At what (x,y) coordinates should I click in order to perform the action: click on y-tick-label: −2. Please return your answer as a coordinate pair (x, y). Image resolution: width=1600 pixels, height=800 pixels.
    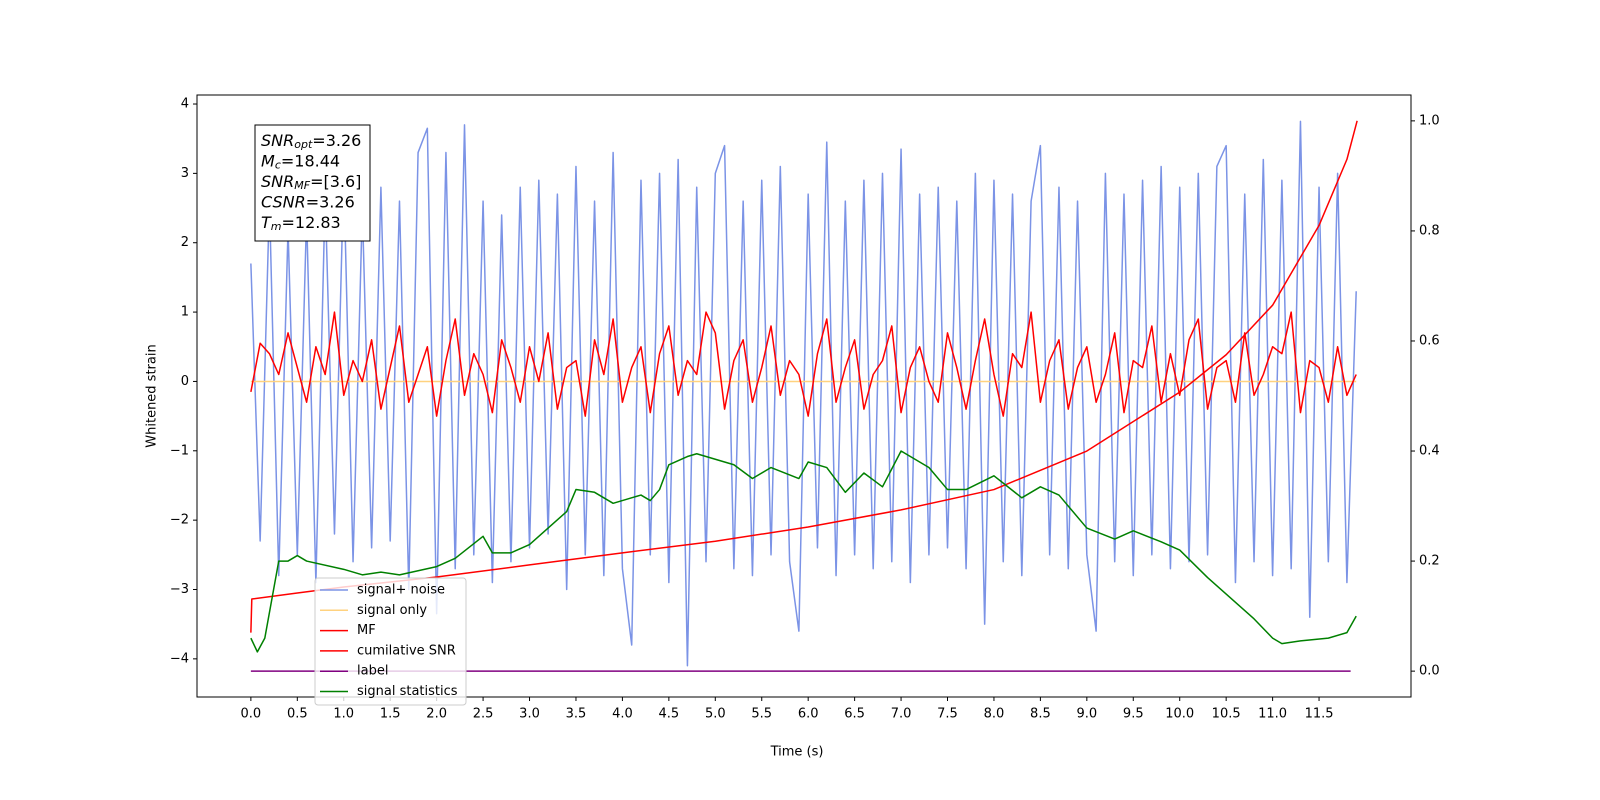
    Looking at the image, I should click on (179, 520).